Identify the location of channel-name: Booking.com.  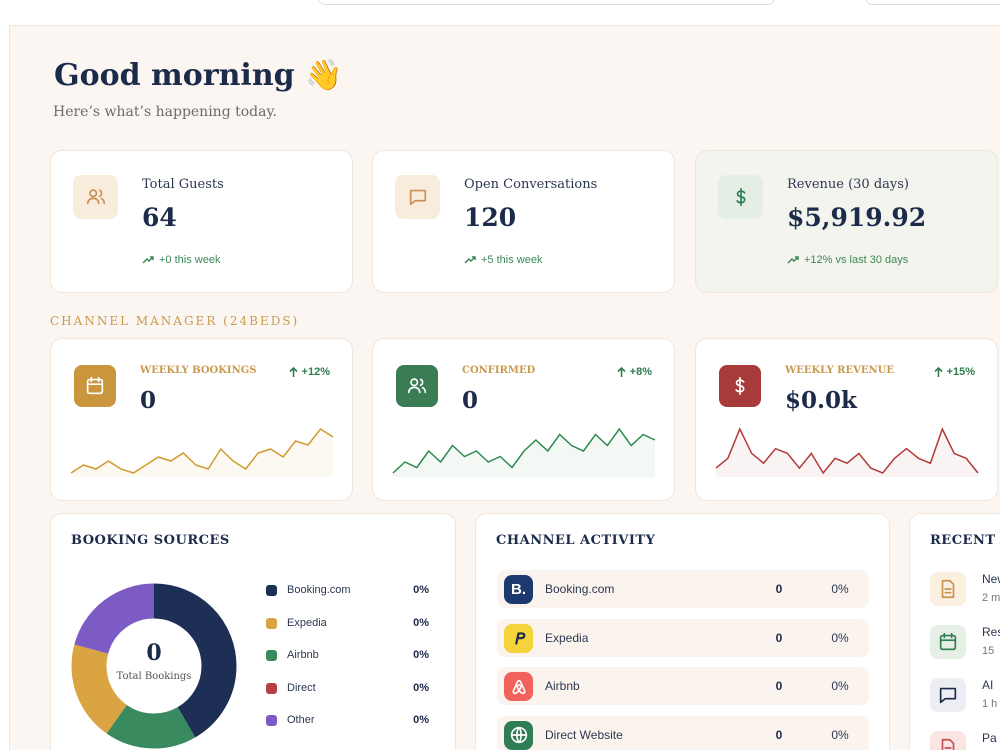
(580, 589).